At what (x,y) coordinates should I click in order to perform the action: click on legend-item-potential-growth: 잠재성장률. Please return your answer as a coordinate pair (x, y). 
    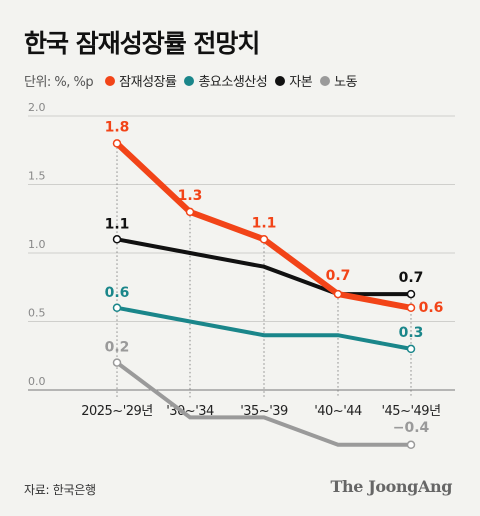
    Looking at the image, I should click on (141, 80).